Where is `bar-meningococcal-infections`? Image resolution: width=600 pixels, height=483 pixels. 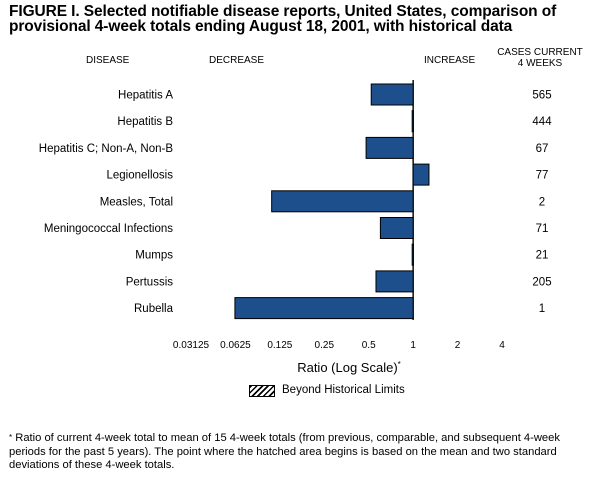
bar-meningococcal-infections is located at coordinates (396, 228).